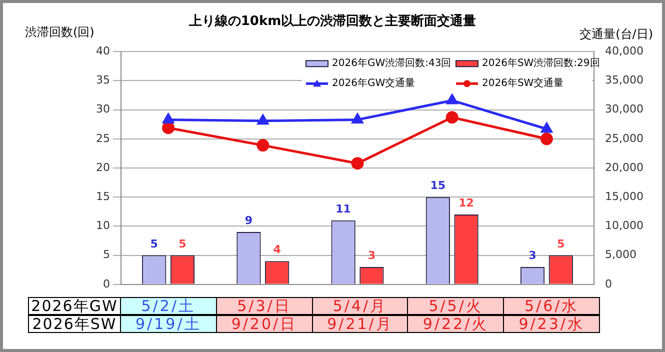 This screenshot has width=665, height=352. I want to click on text: 2026年GW, so click(74, 306).